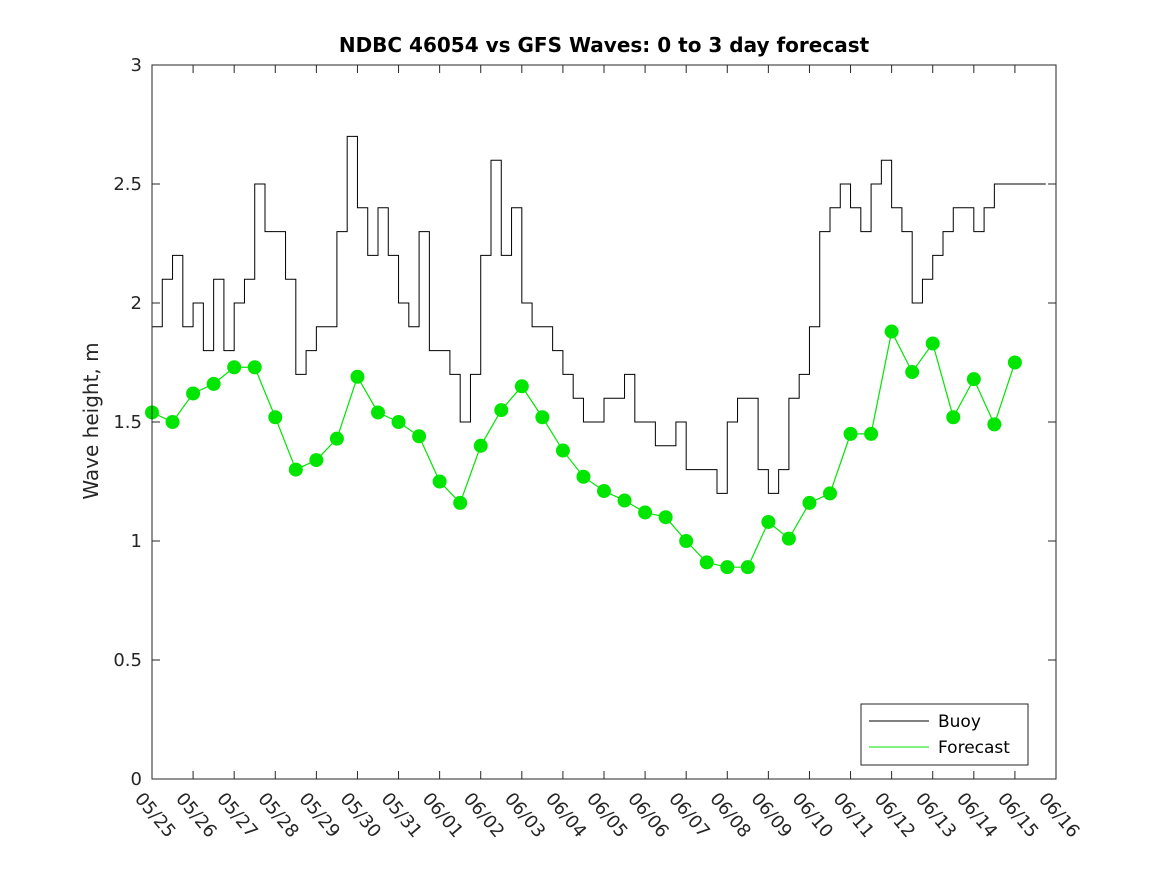  Describe the element at coordinates (606, 815) in the screenshot. I see `x-tick-label: 06/05` at that location.